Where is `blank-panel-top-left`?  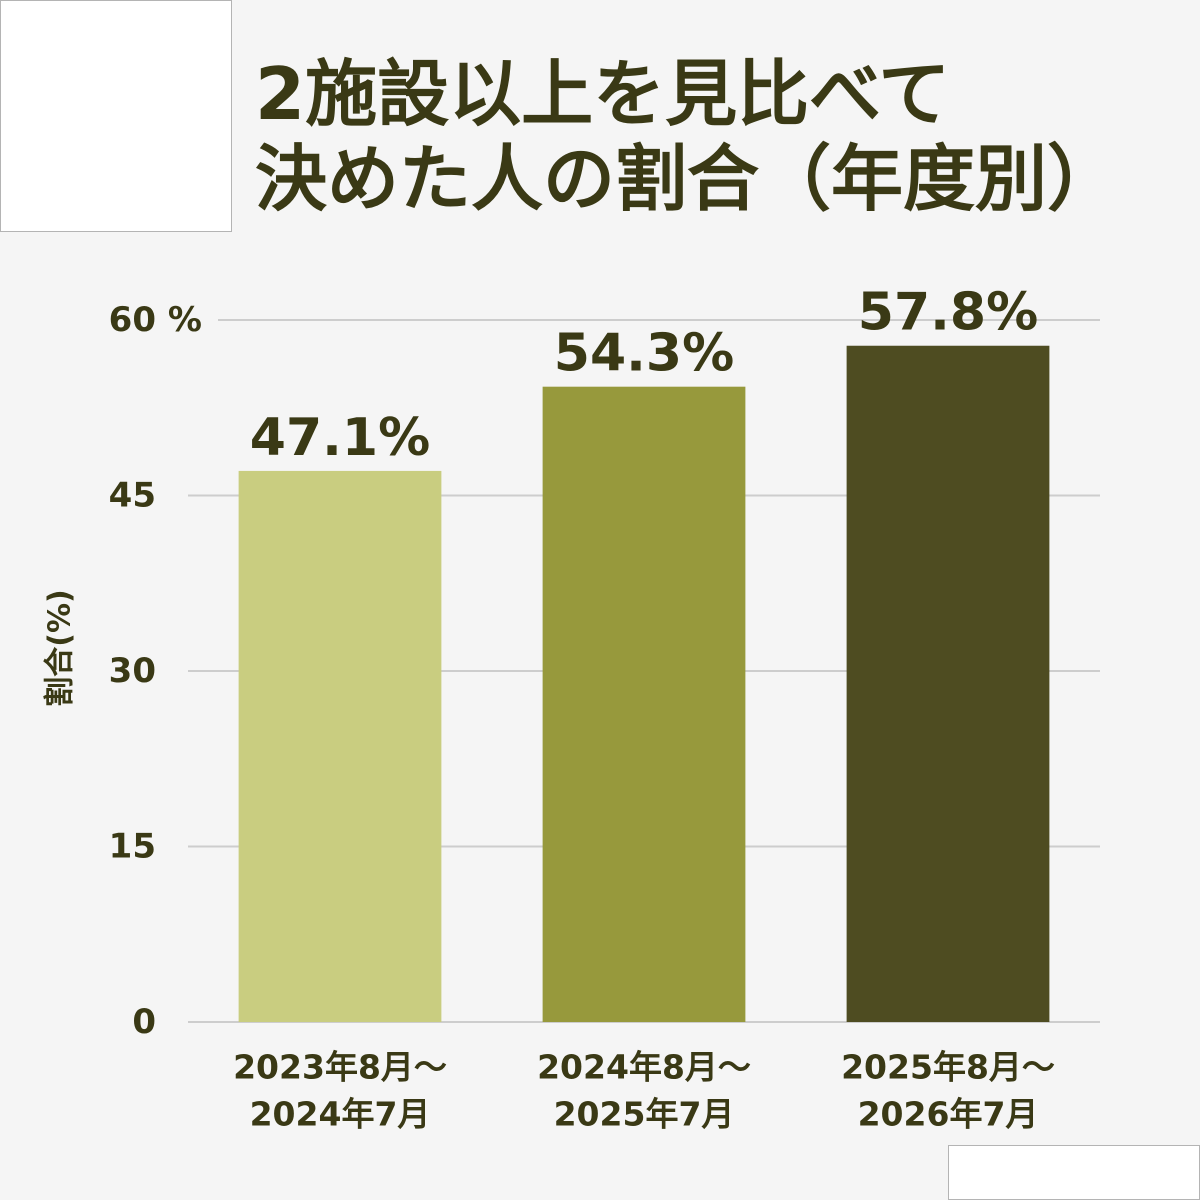 blank-panel-top-left is located at coordinates (116, 116).